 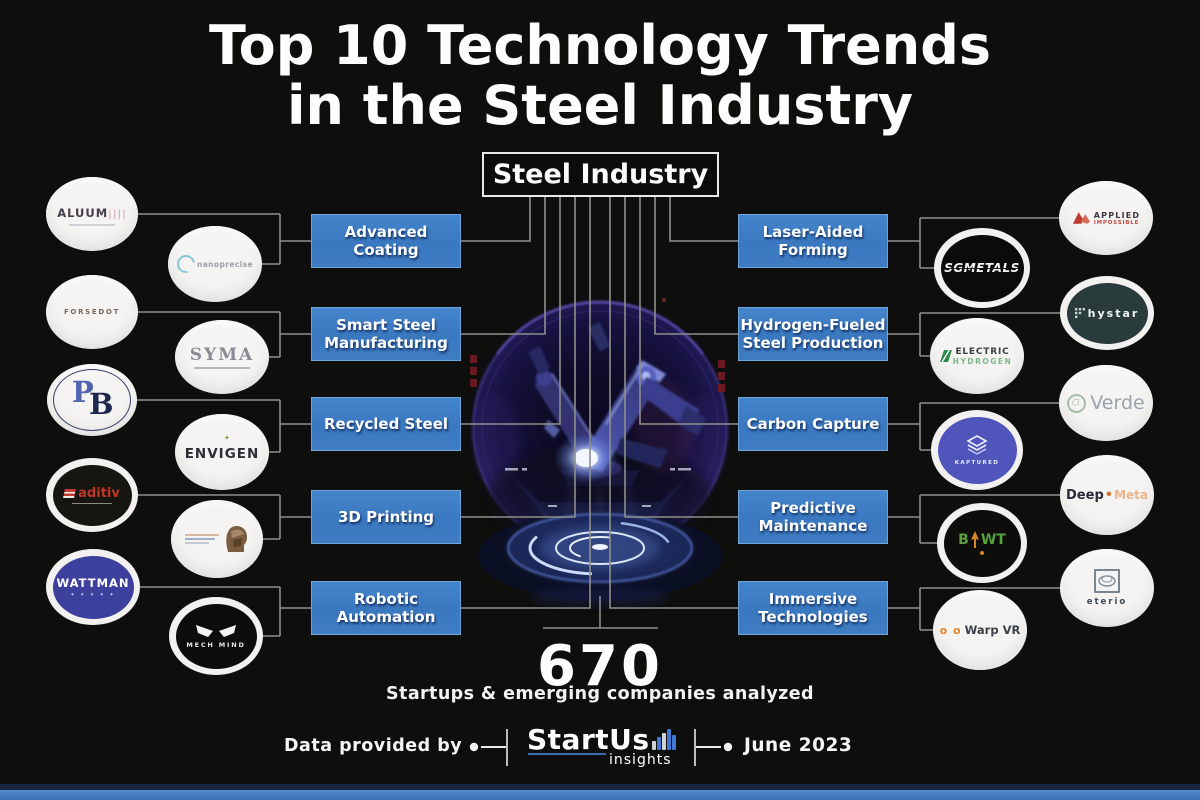 I want to click on bottom-blue-bar, so click(x=600, y=795).